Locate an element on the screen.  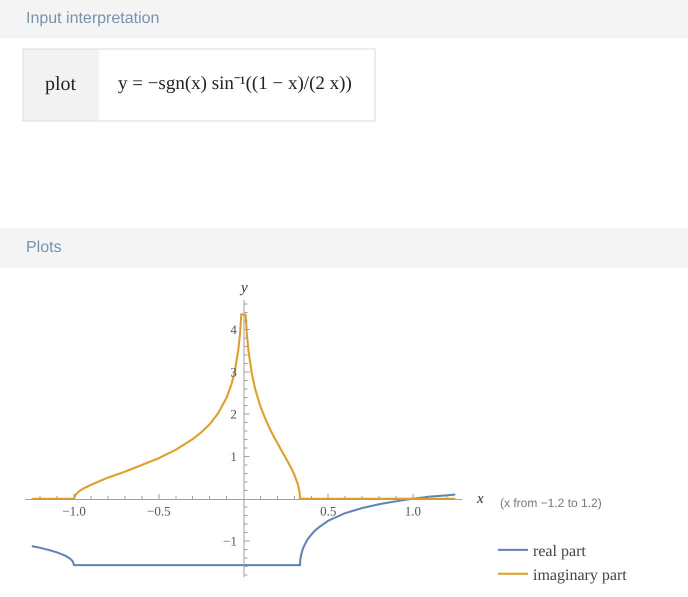
x-tick-label: −1.0 is located at coordinates (74, 510).